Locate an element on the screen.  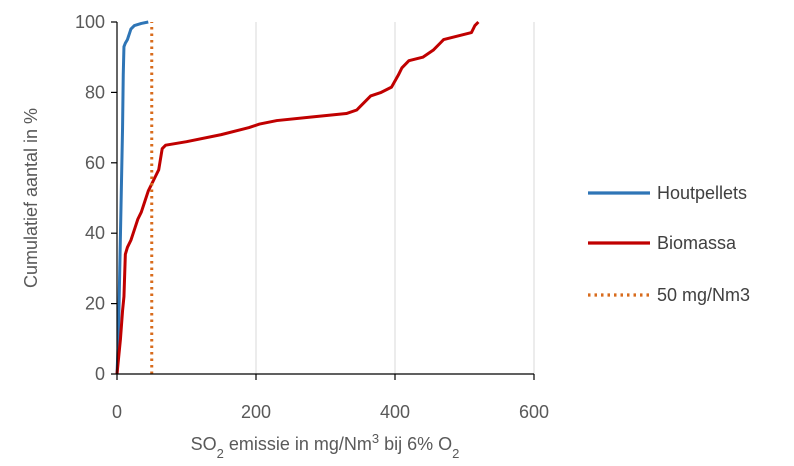
legend-label: Houtpellets is located at coordinates (702, 193).